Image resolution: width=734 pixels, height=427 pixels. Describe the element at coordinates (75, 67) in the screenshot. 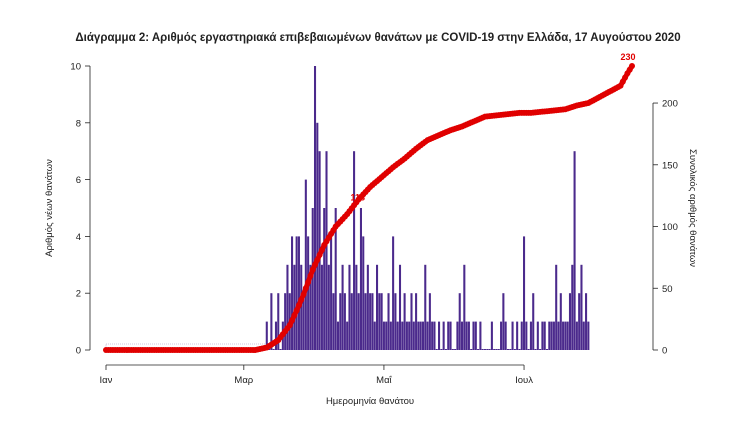

I see `y-tick-label: 10` at that location.